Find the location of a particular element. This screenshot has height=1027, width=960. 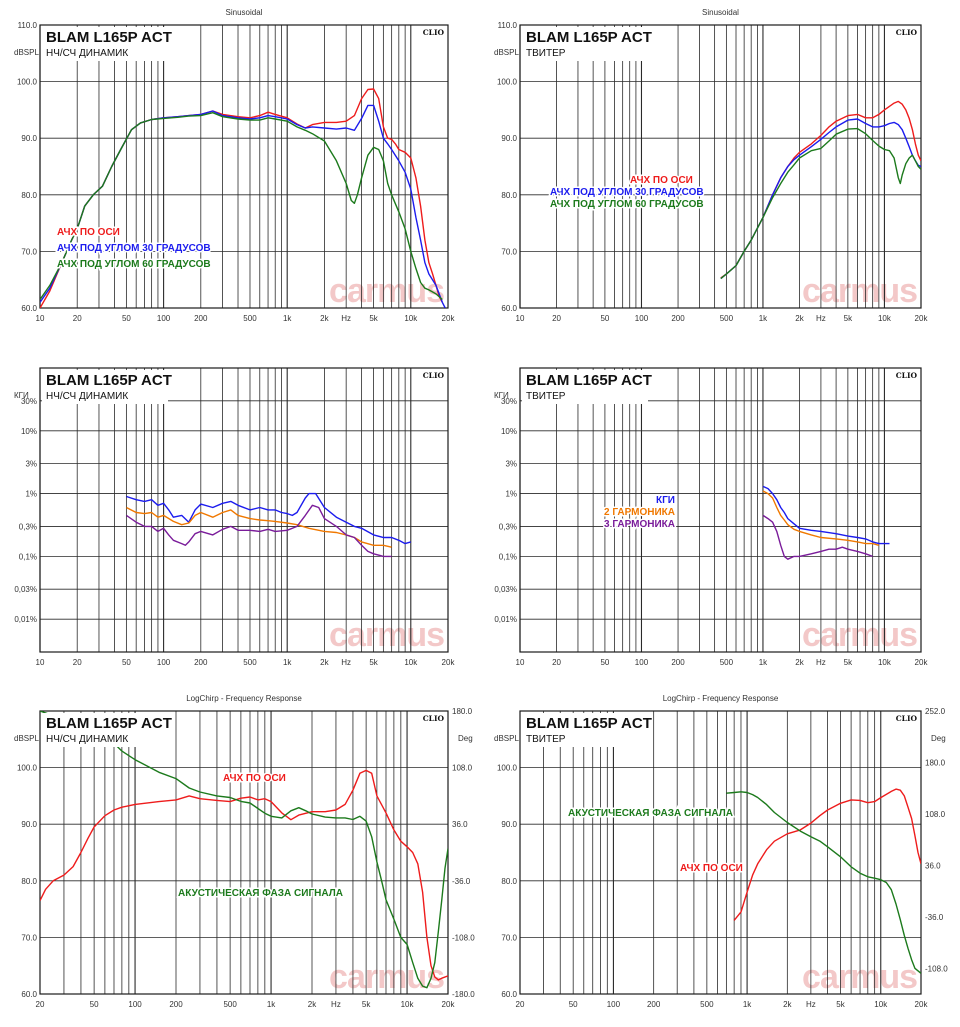

legend-label-2: АКУСТИЧЕСКАЯ ФАЗА СИГНАЛА is located at coordinates (260, 893).